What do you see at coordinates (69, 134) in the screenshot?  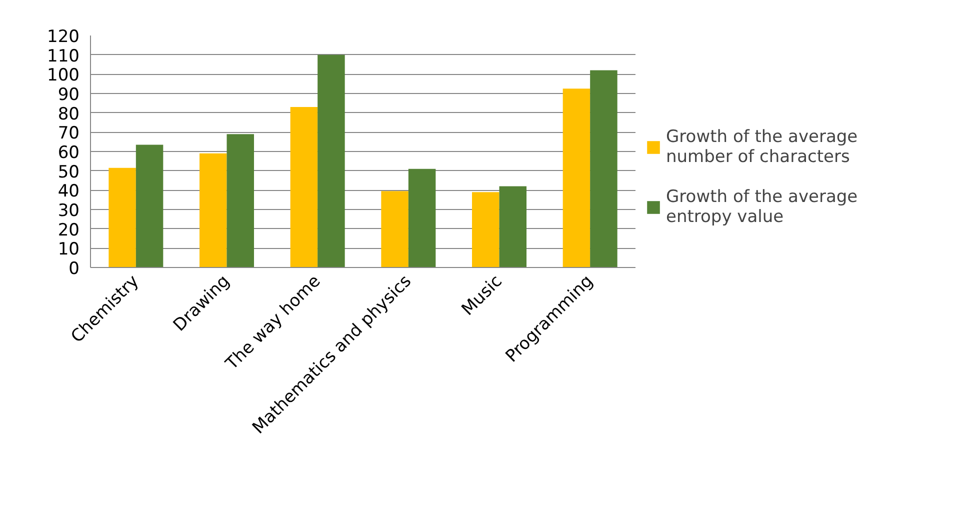 I see `y-tick-label: 70` at bounding box center [69, 134].